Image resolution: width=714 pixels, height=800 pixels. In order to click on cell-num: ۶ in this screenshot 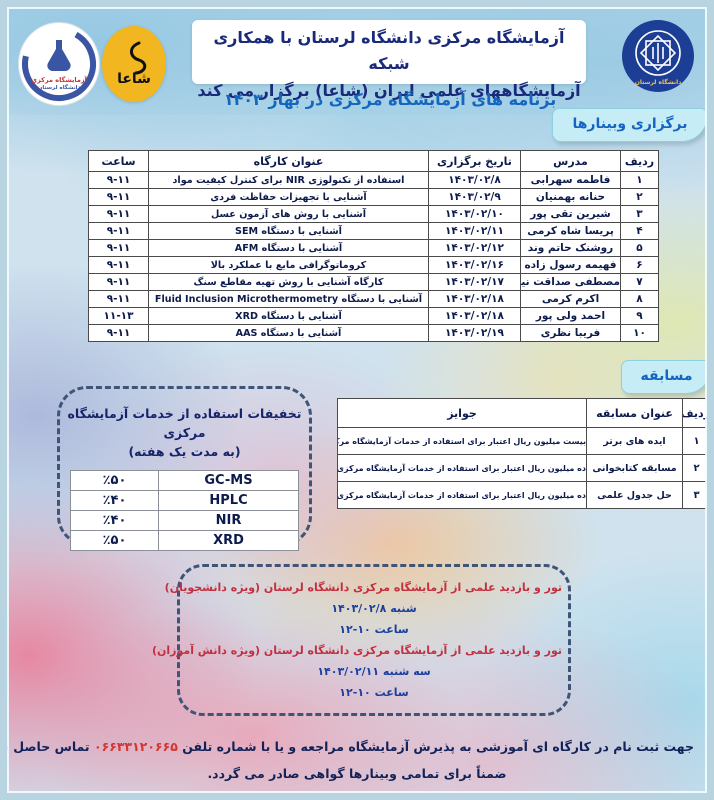, I will do `click(639, 265)`.